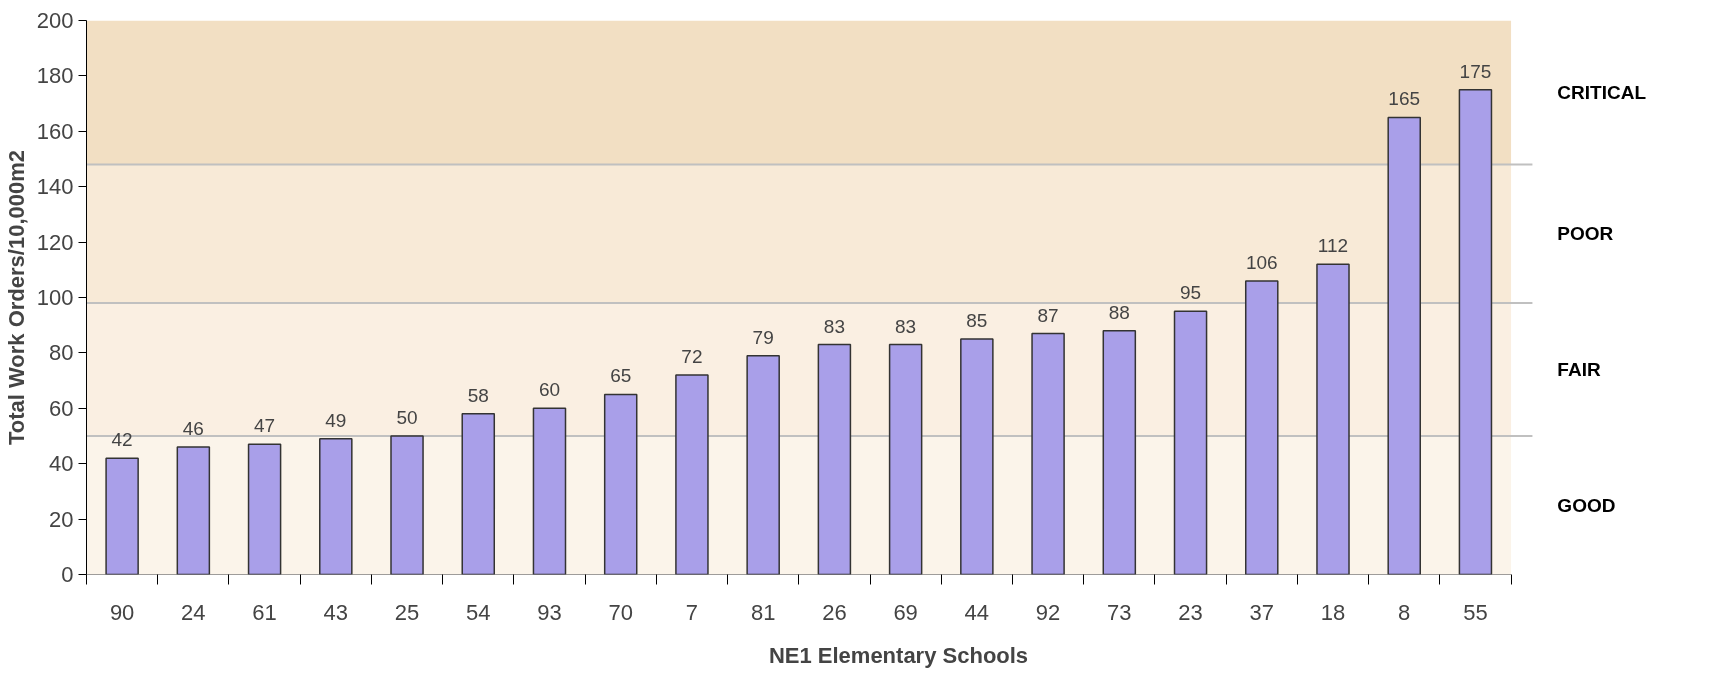 This screenshot has height=677, width=1731. I want to click on data-label: 175, so click(1475, 71).